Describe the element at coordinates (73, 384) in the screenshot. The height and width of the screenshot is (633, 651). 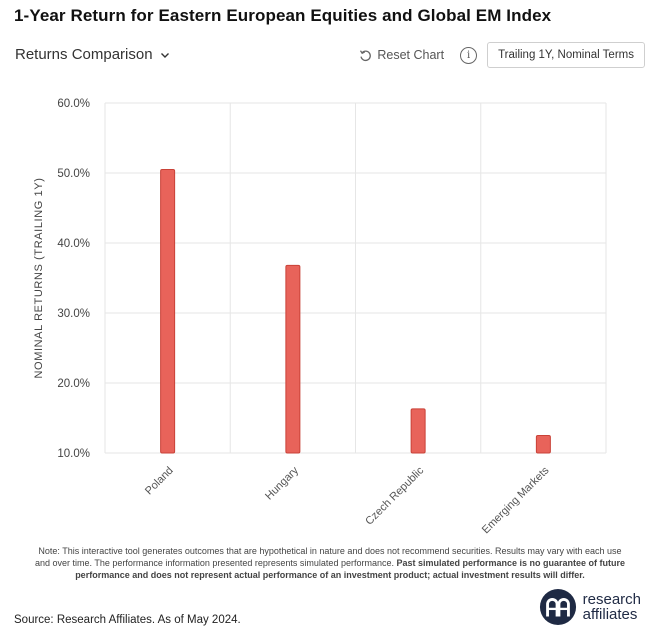
I see `y-tick-label: 20.0%` at that location.